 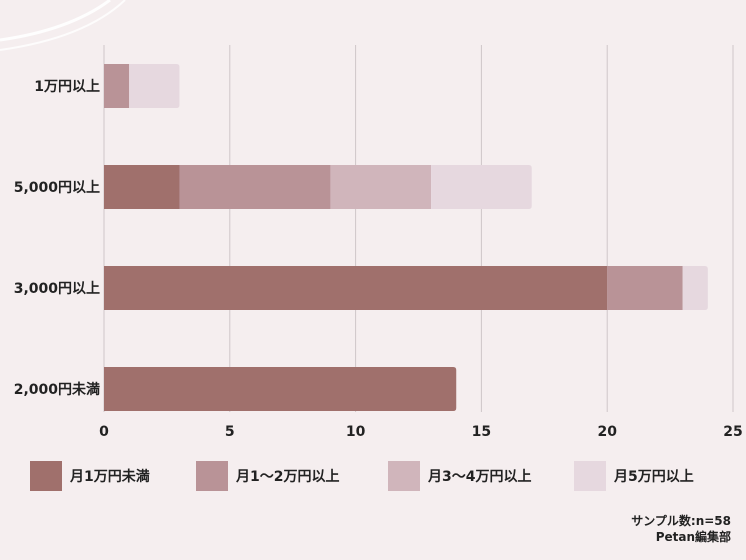 What do you see at coordinates (681, 520) in the screenshot?
I see `sample-size-note: サンプル数:n=58` at bounding box center [681, 520].